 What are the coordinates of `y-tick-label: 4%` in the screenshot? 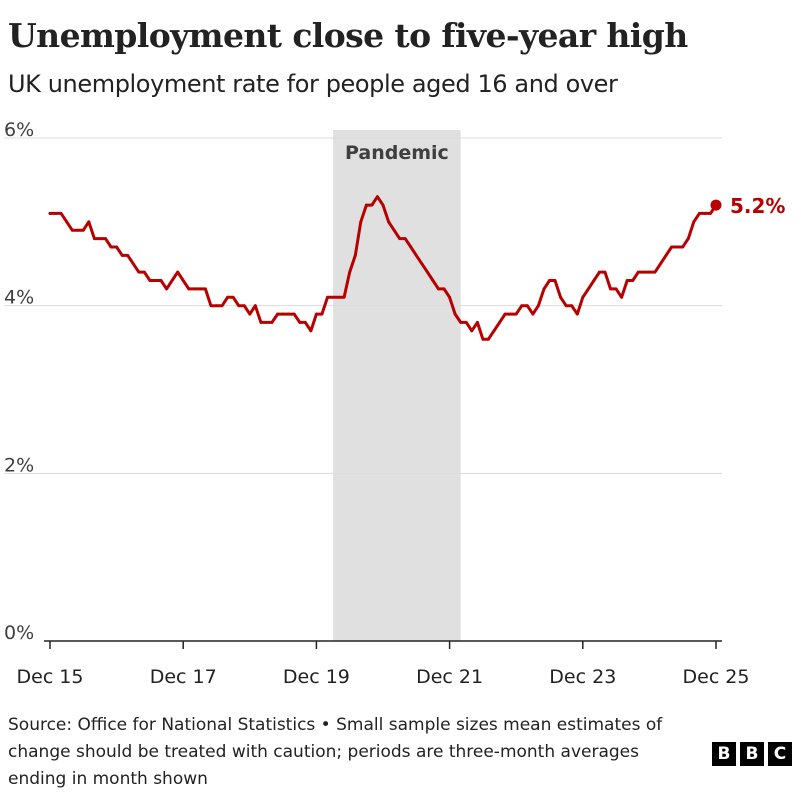 It's located at (19, 298).